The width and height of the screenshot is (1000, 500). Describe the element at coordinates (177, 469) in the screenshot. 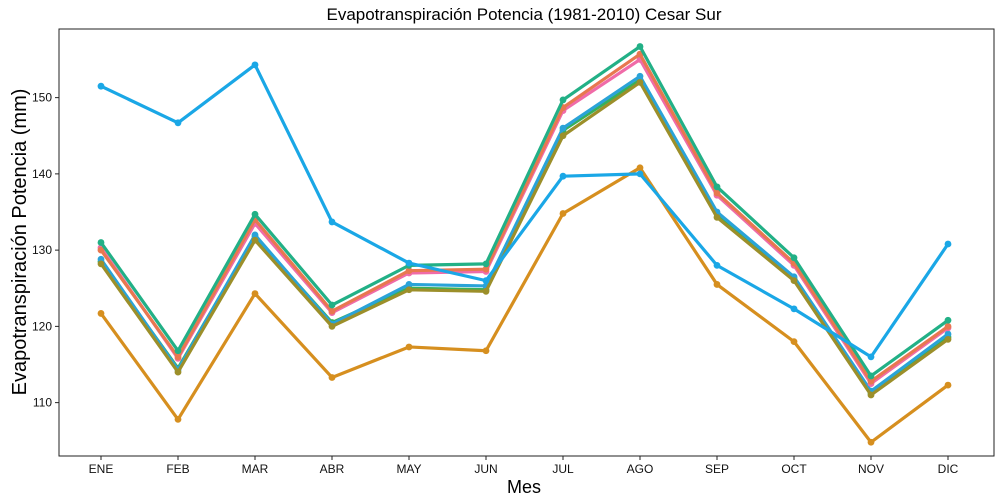

I see `x-tick-label: FEB` at that location.